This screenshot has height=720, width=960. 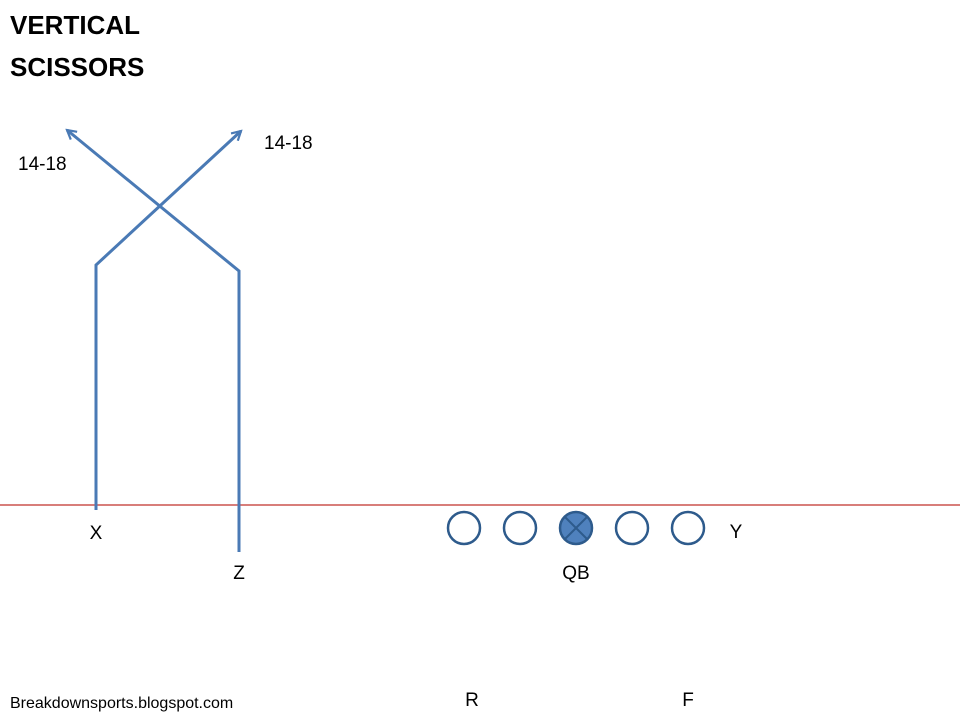 I want to click on route-z, so click(x=154, y=341).